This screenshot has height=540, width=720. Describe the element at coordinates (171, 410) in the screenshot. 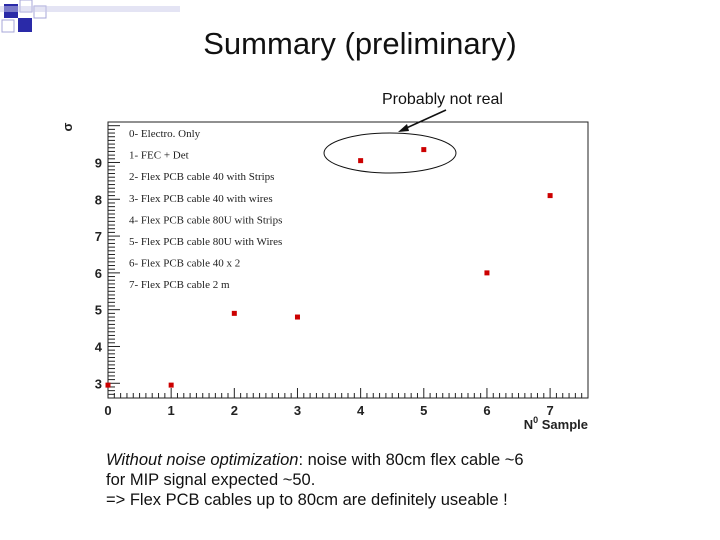

I see `x-tick-label: 1` at that location.